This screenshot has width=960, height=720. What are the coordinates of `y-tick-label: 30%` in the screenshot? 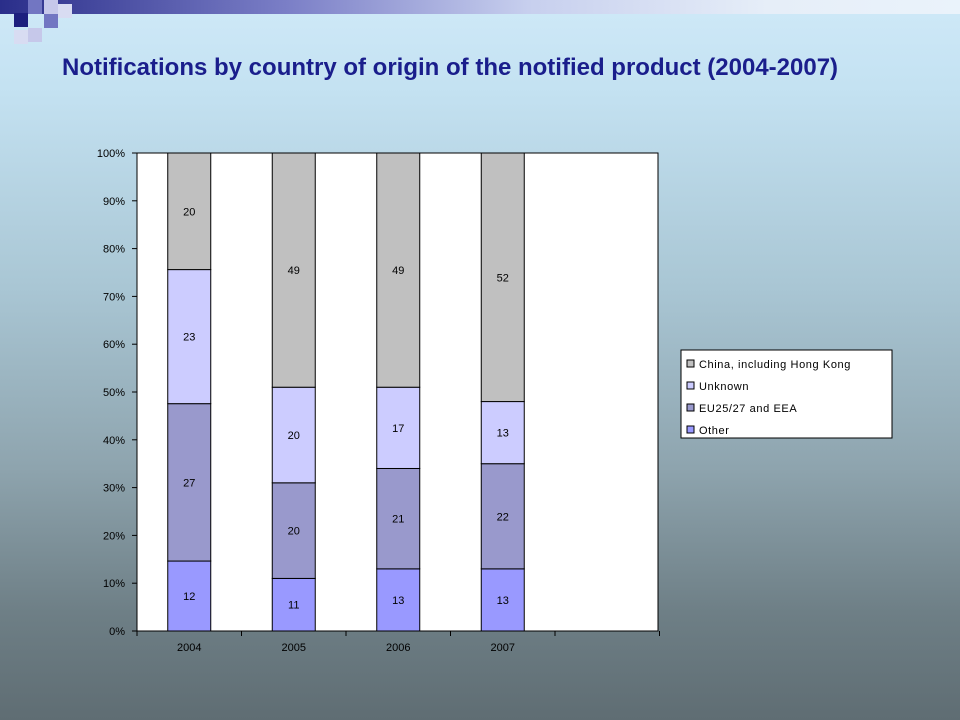 It's located at (114, 489).